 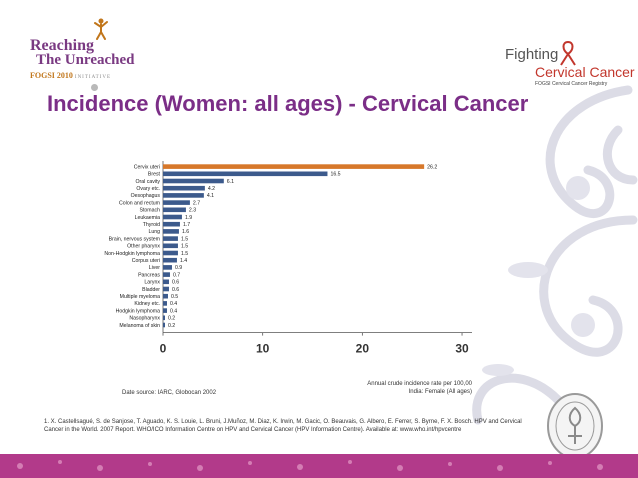 What do you see at coordinates (101, 29) in the screenshot?
I see `dancing-figure-icon` at bounding box center [101, 29].